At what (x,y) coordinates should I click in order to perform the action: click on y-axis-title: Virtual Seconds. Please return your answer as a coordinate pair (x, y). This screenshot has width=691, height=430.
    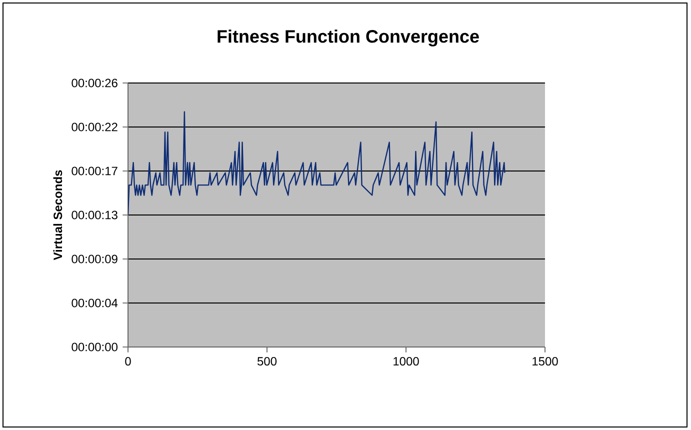
    Looking at the image, I should click on (57, 215).